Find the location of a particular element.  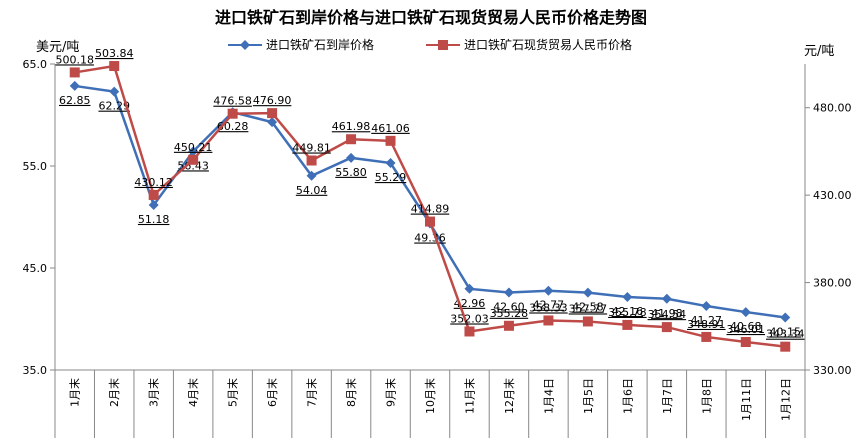

x-tick-label: 4月末 is located at coordinates (193, 392).